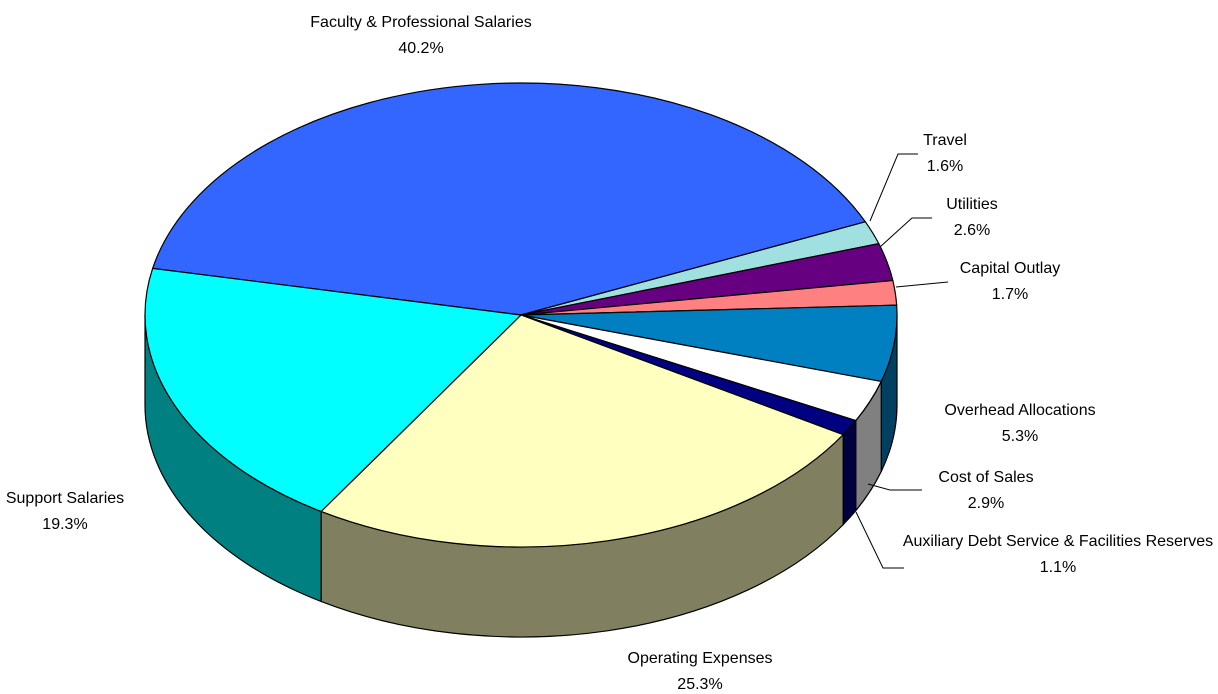 The height and width of the screenshot is (694, 1218). Describe the element at coordinates (1019, 424) in the screenshot. I see `slice-label: Overhead Allocations 5.3%` at that location.